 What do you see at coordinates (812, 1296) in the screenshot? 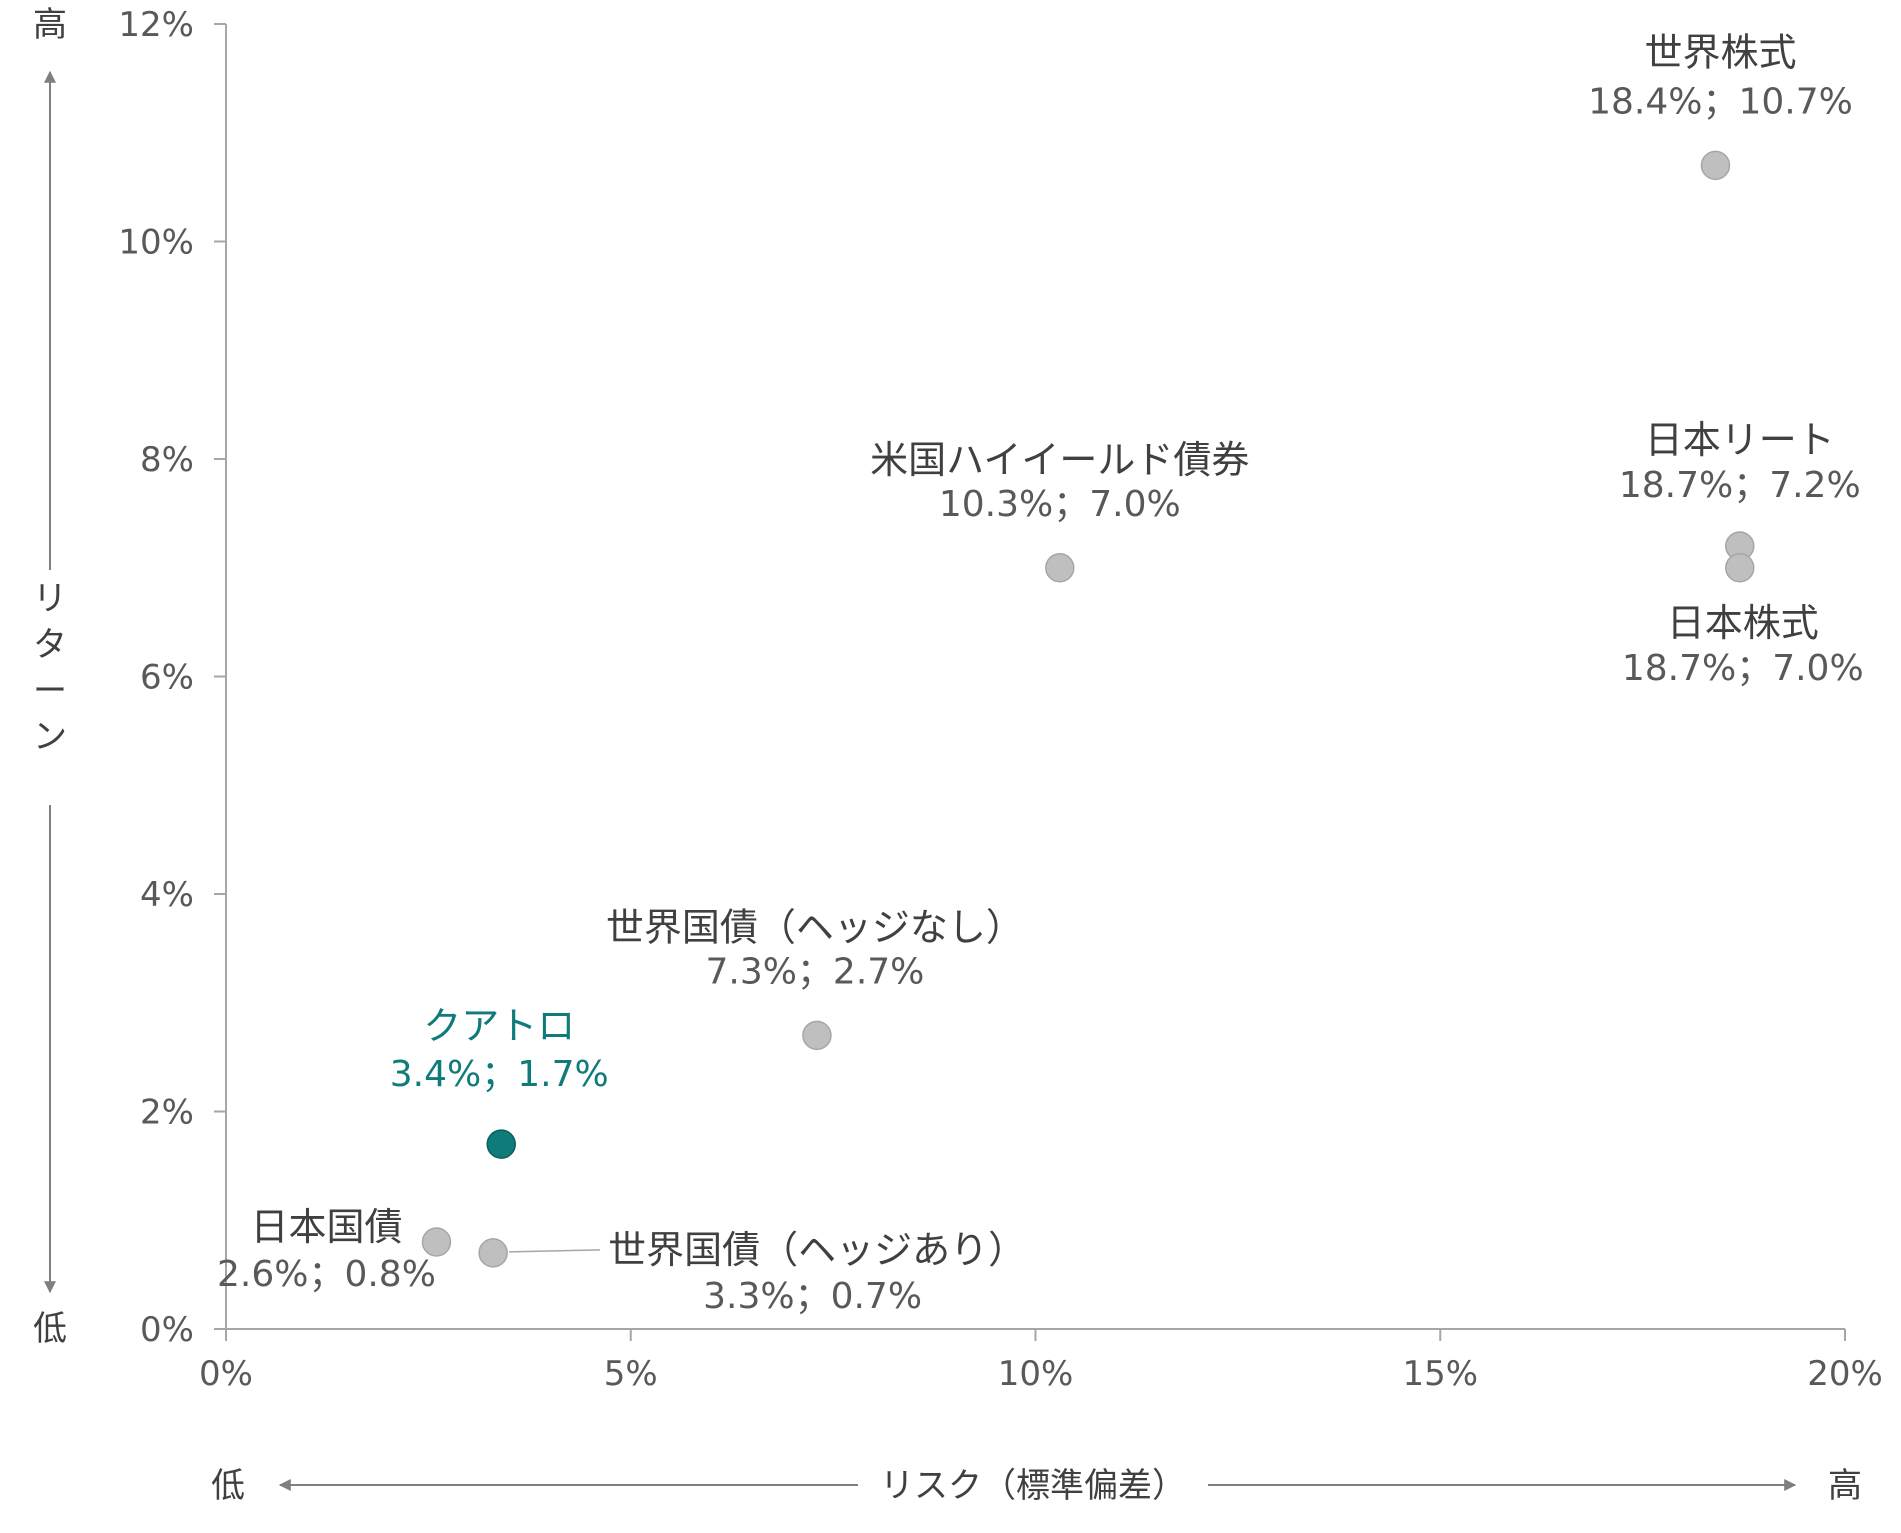
I see `point-value-label: 3.3%；0.7%` at bounding box center [812, 1296].